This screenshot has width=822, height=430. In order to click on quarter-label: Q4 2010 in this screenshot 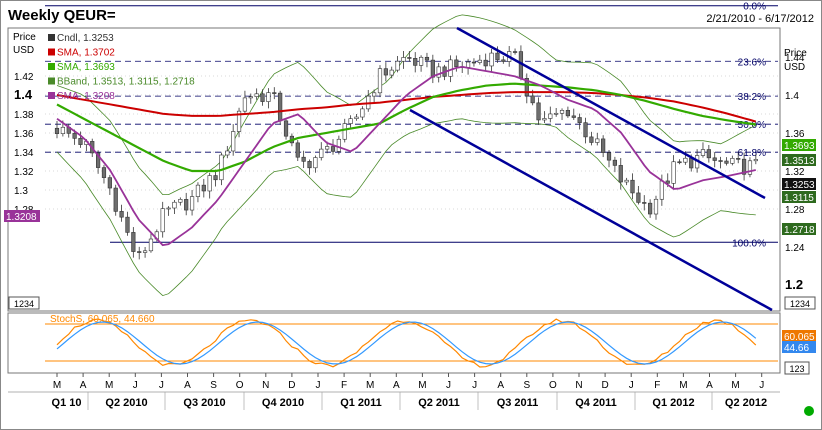, I will do `click(283, 403)`.